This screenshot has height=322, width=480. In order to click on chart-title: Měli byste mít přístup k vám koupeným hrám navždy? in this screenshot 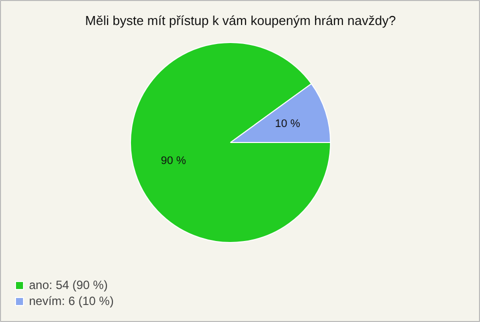, I will do `click(240, 20)`.